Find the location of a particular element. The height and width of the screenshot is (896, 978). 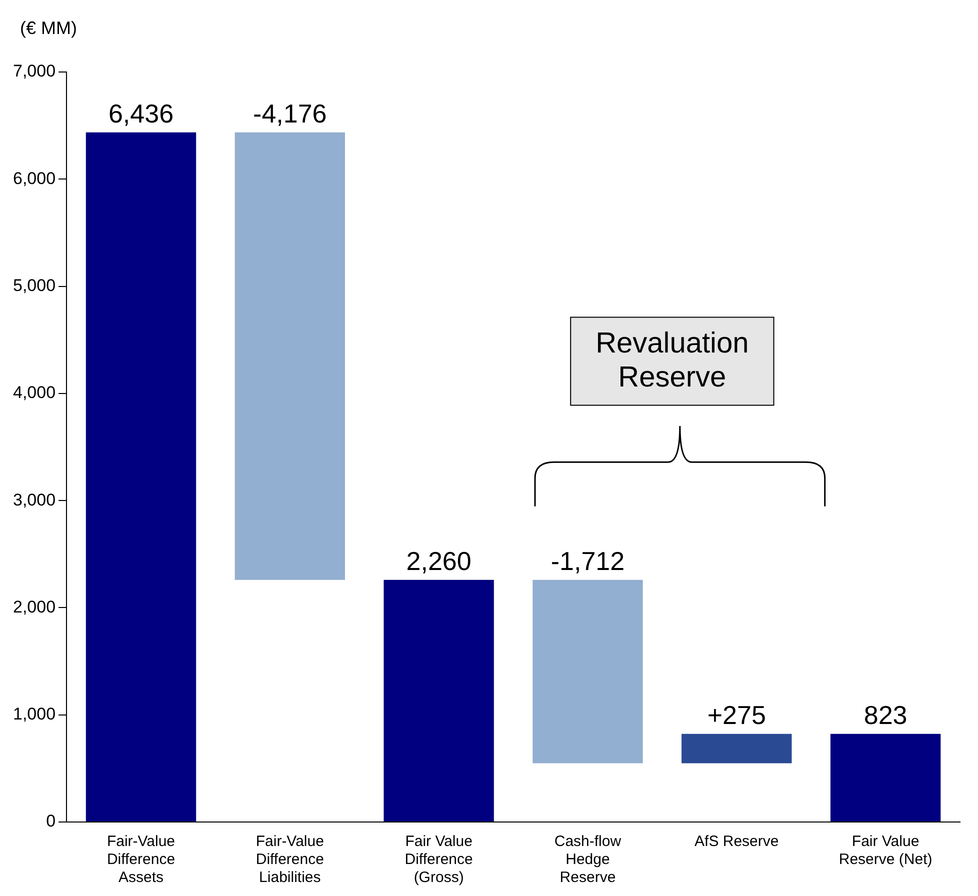

y-axis-title: (€ MM) is located at coordinates (48, 28).